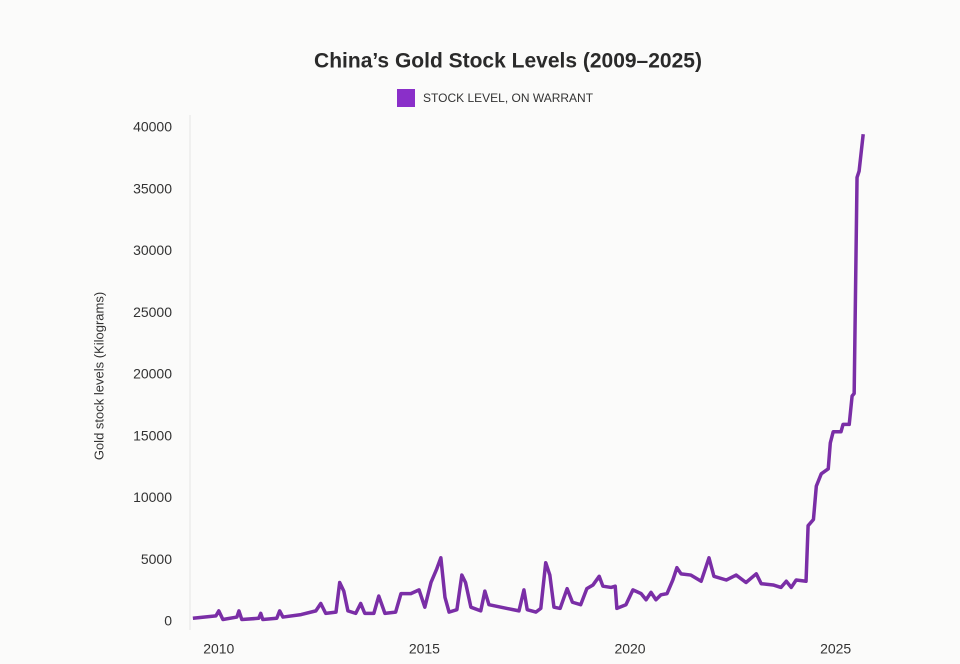  I want to click on x-tick-label: 2025, so click(835, 649).